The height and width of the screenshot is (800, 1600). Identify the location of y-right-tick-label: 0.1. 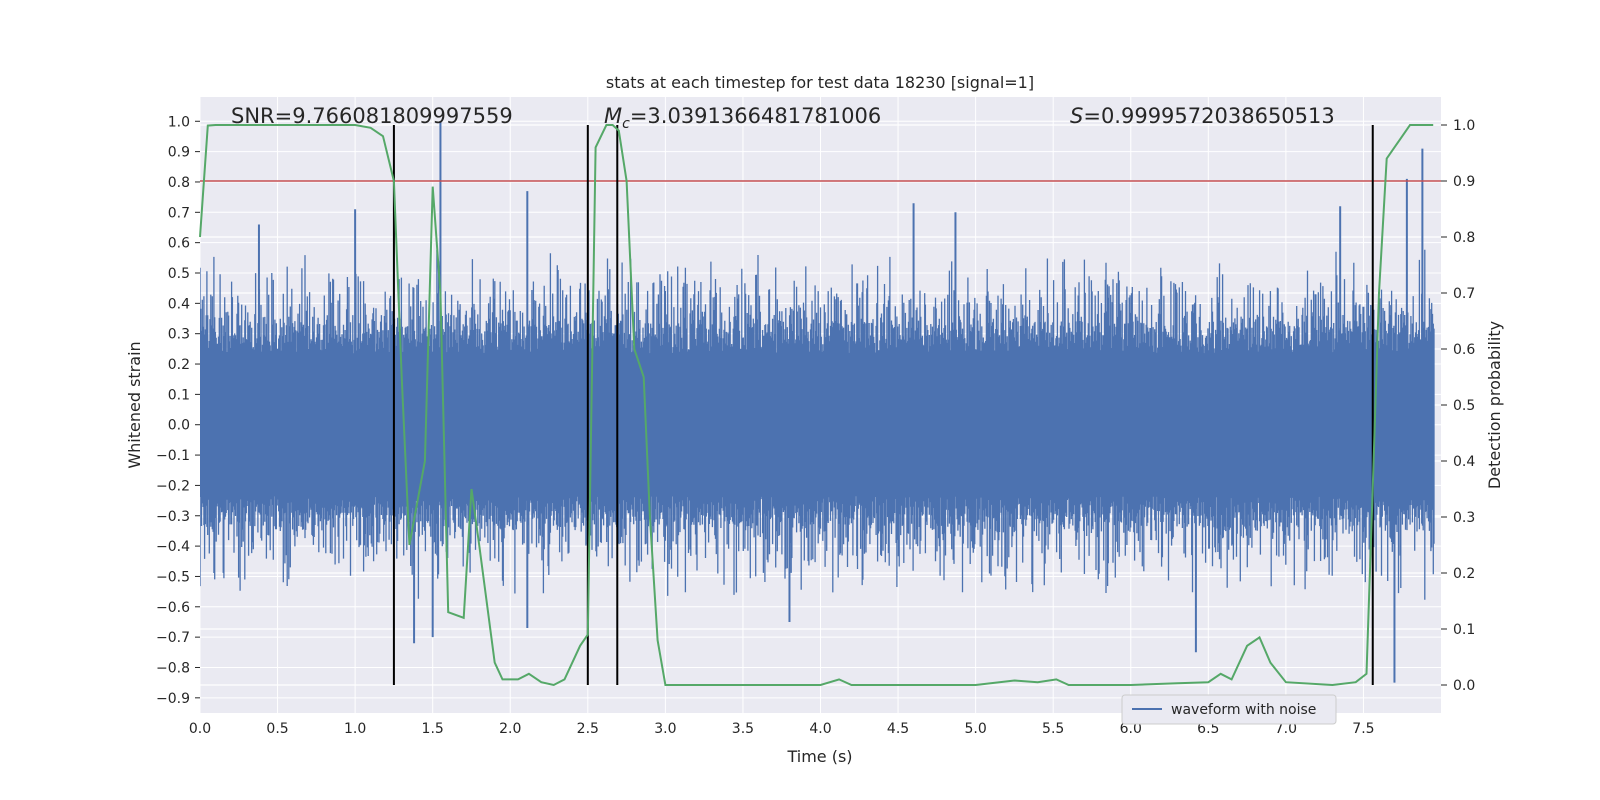
(1464, 630).